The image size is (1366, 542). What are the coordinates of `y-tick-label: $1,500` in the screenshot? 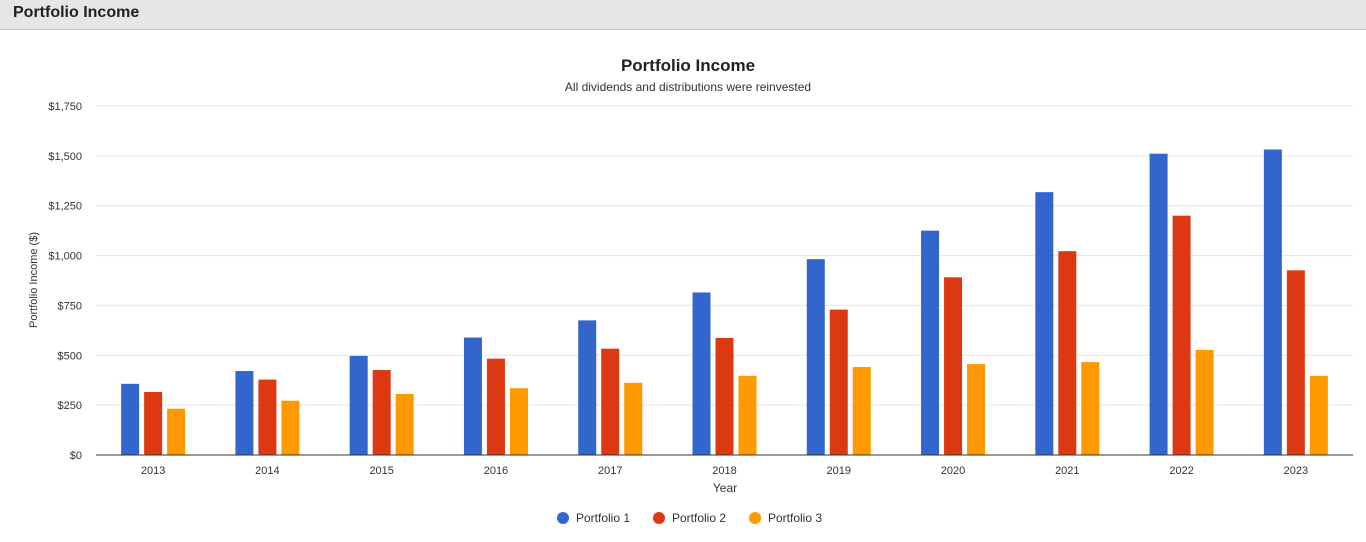 It's located at (65, 157).